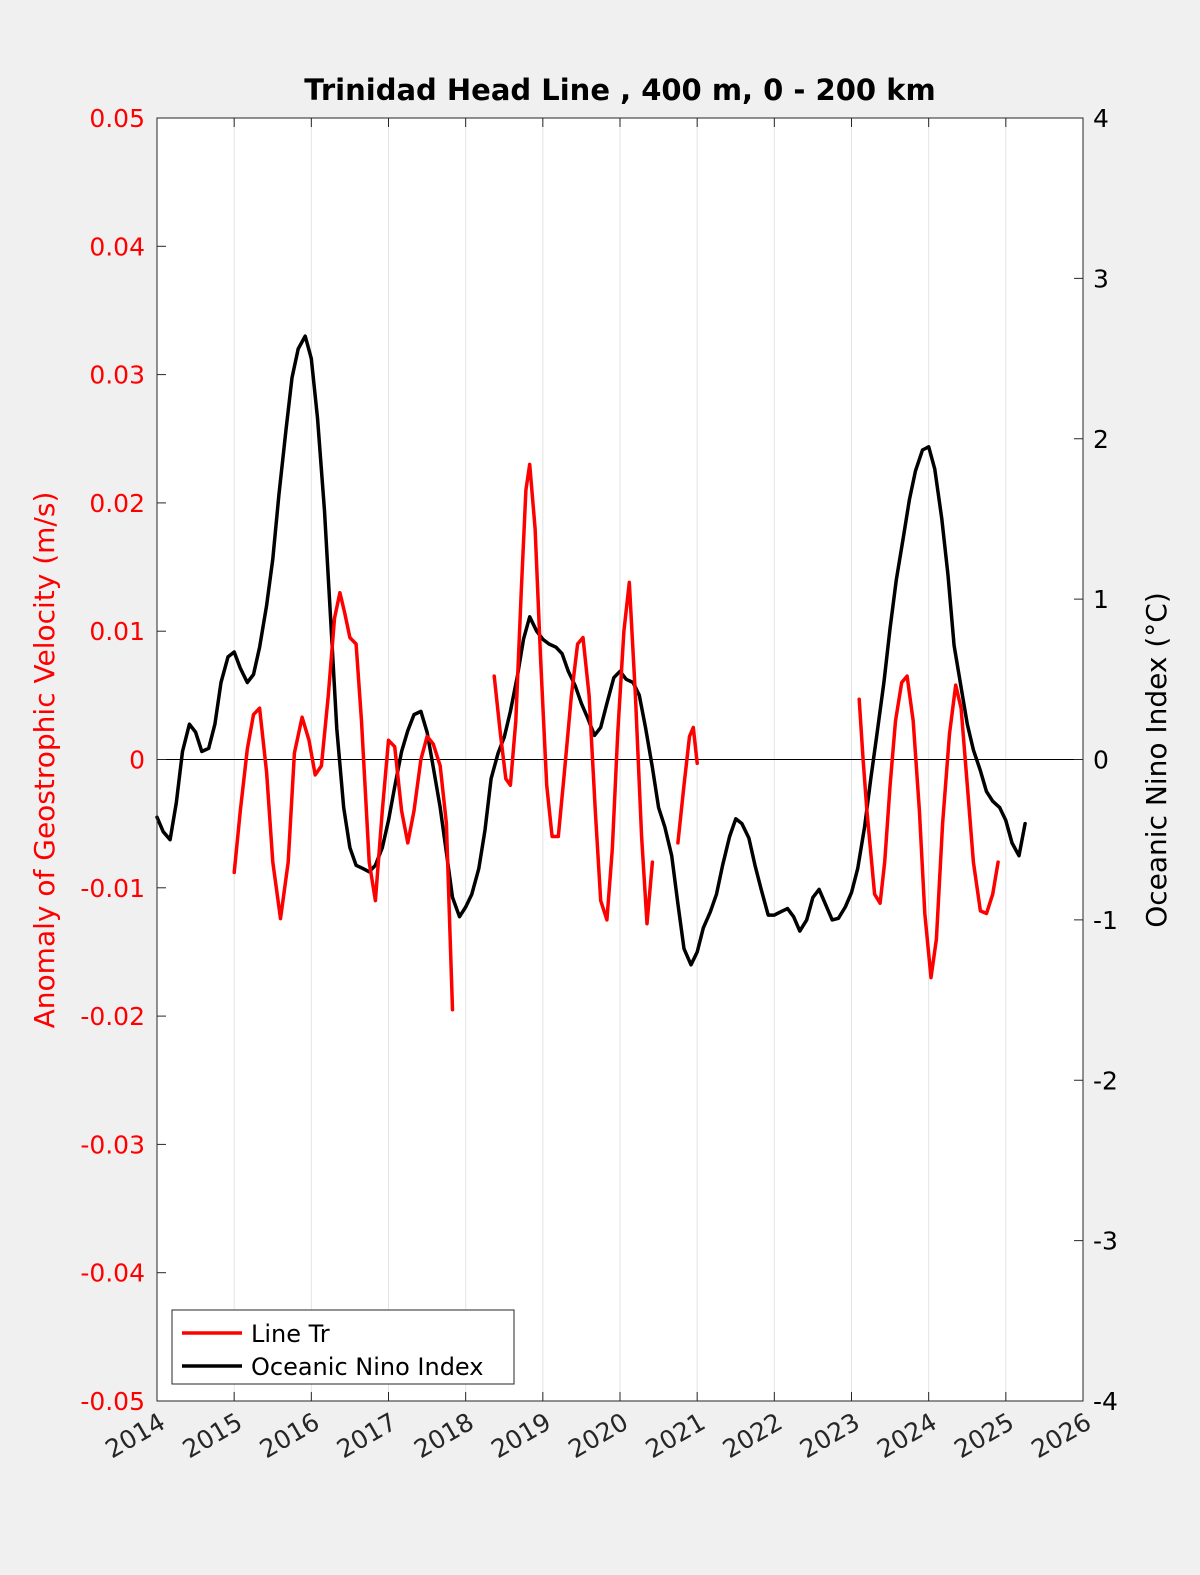  Describe the element at coordinates (112, 1144) in the screenshot. I see `y-left-tick-label: -0.03` at that location.